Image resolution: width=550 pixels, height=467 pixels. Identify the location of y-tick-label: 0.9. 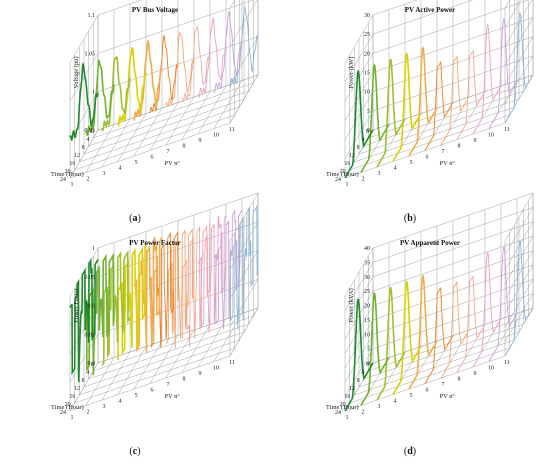
(92, 307).